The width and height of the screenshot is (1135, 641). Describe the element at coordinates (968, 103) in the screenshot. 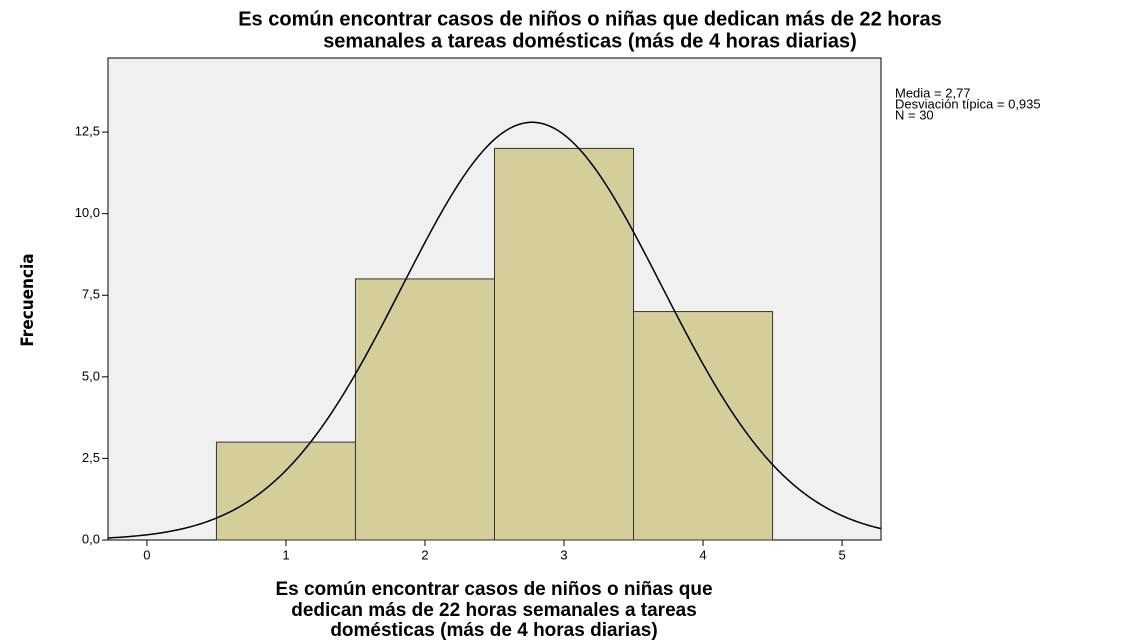

I see `annotation: Desviación típica = 0,935` at that location.